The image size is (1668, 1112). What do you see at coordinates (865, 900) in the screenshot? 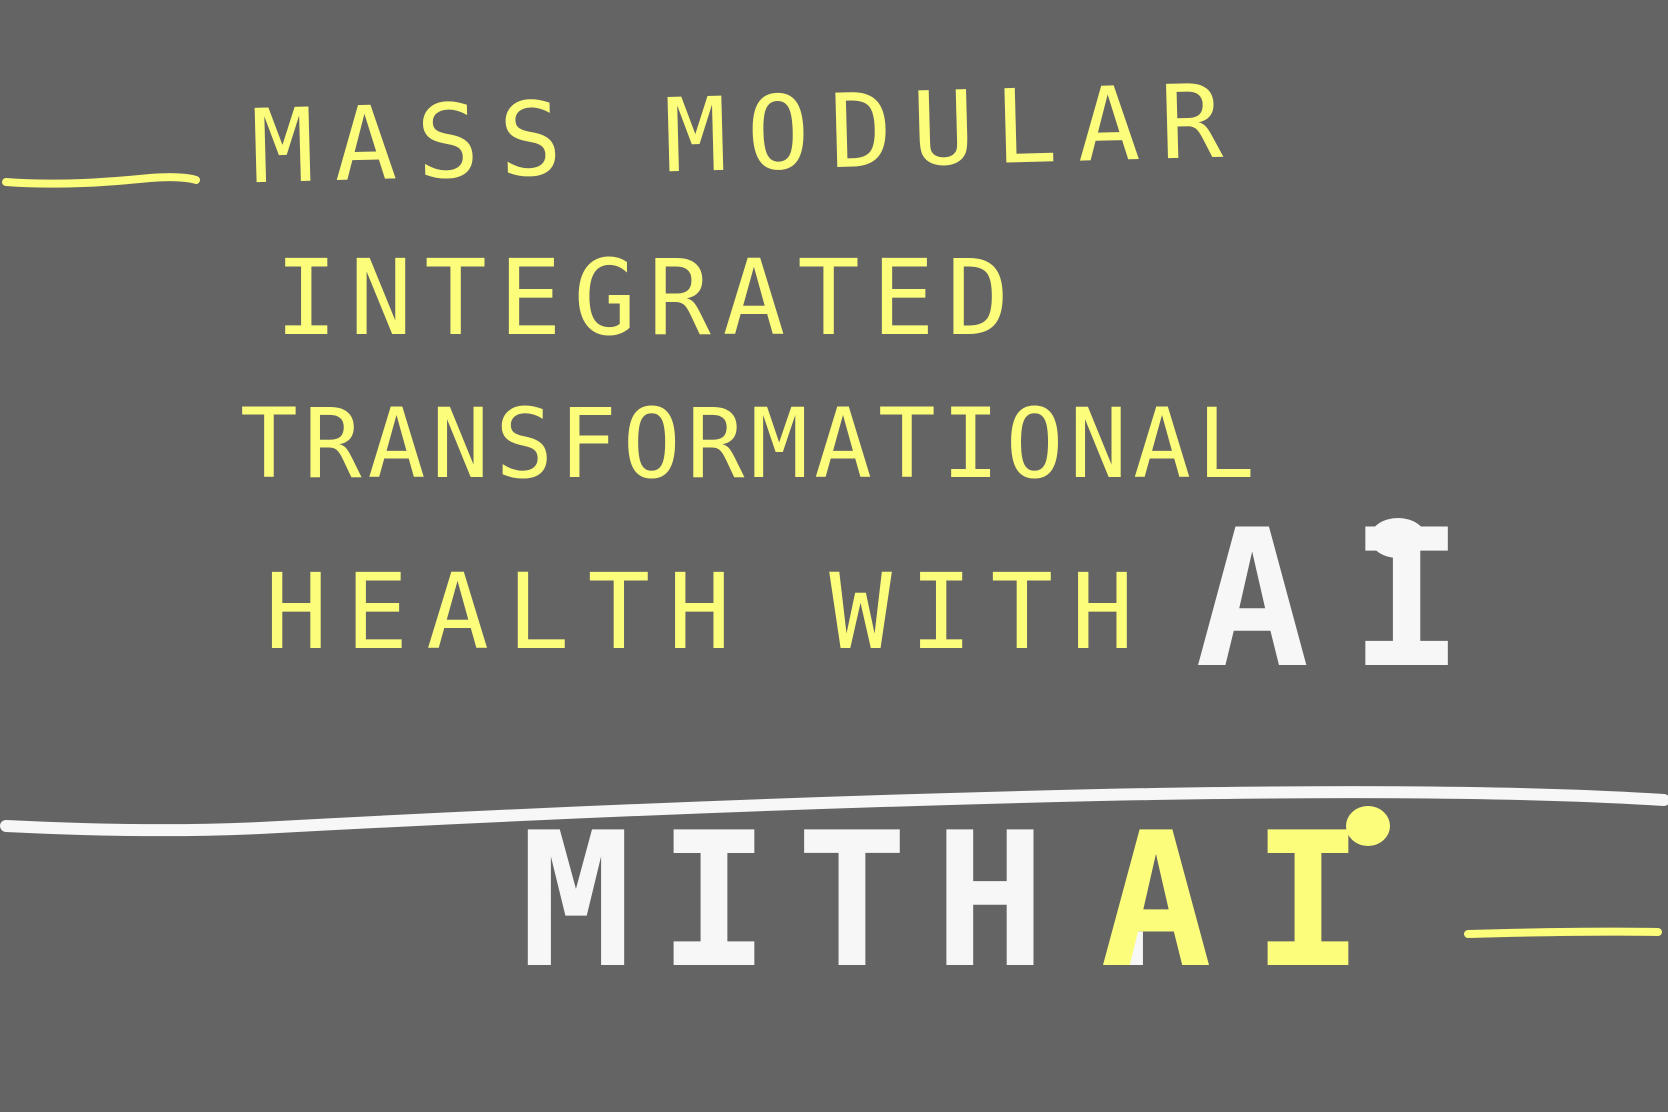
I see `brand-name: mith.` at bounding box center [865, 900].